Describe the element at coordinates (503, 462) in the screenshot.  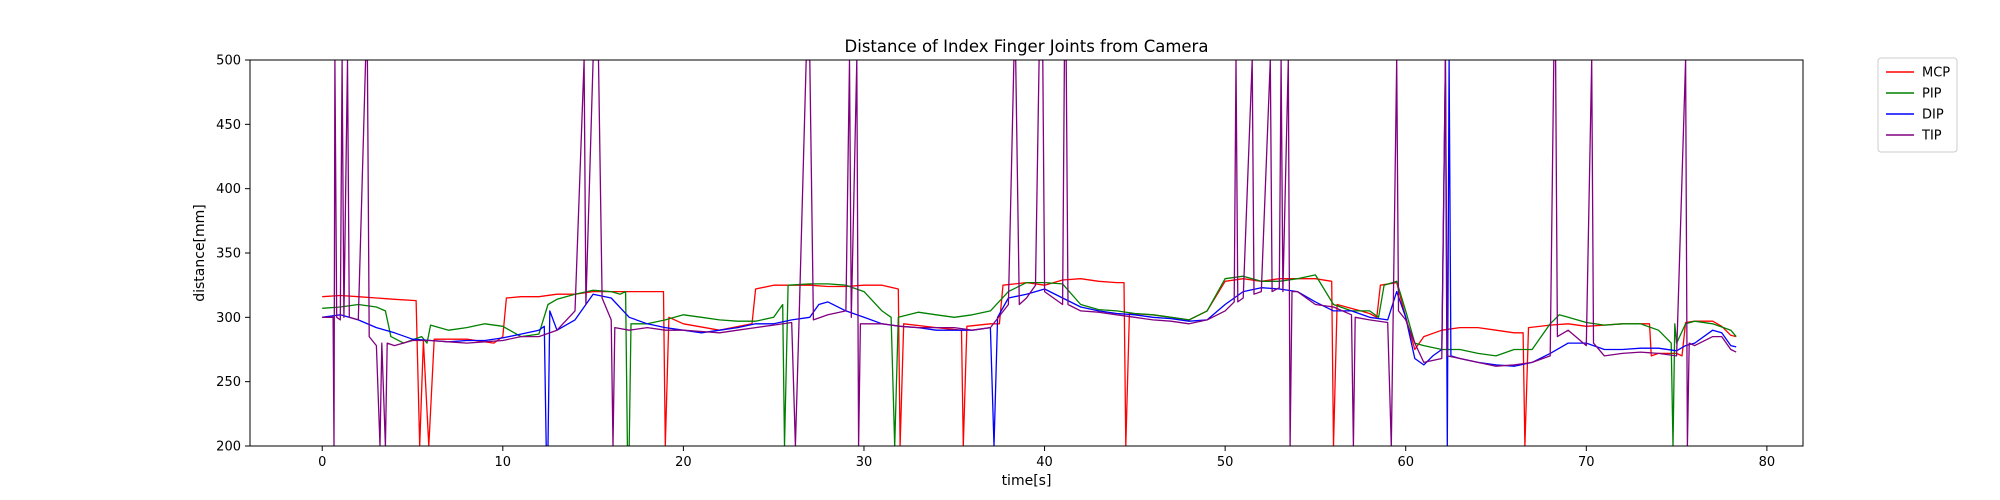
I see `x-tick-label: 10` at that location.